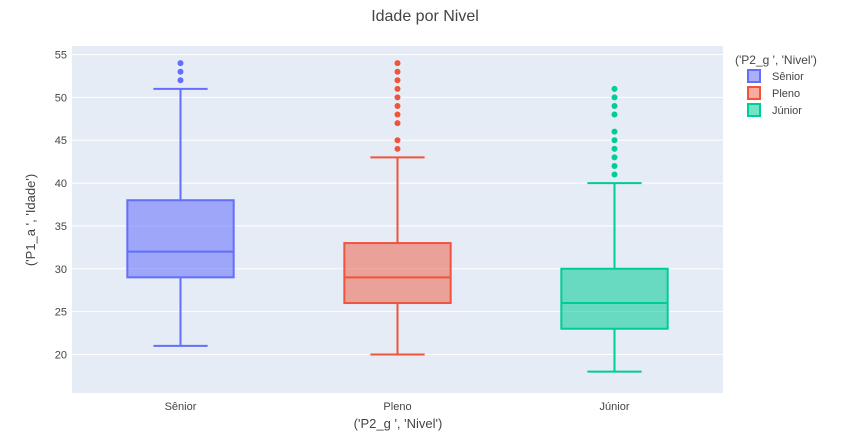 This screenshot has width=845, height=439. What do you see at coordinates (397, 208) in the screenshot?
I see `box-pleno` at bounding box center [397, 208].